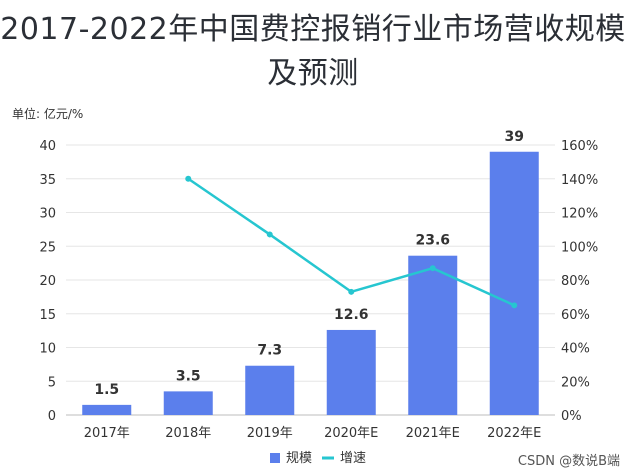 Image resolution: width=626 pixels, height=475 pixels. Describe the element at coordinates (579, 247) in the screenshot. I see `y2-tick-label: 100%` at that location.